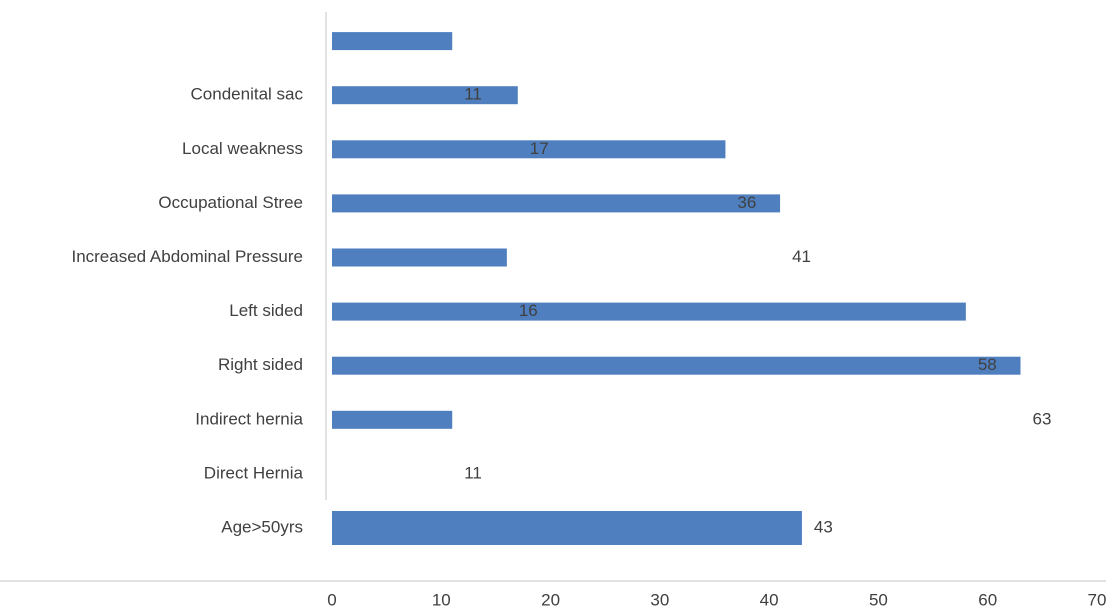  I want to click on y-tick-label: Right sided, so click(260, 364).